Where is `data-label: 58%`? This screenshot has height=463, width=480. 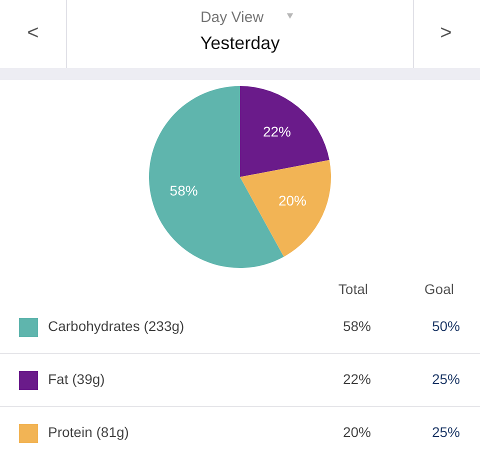
data-label: 58% is located at coordinates (184, 190).